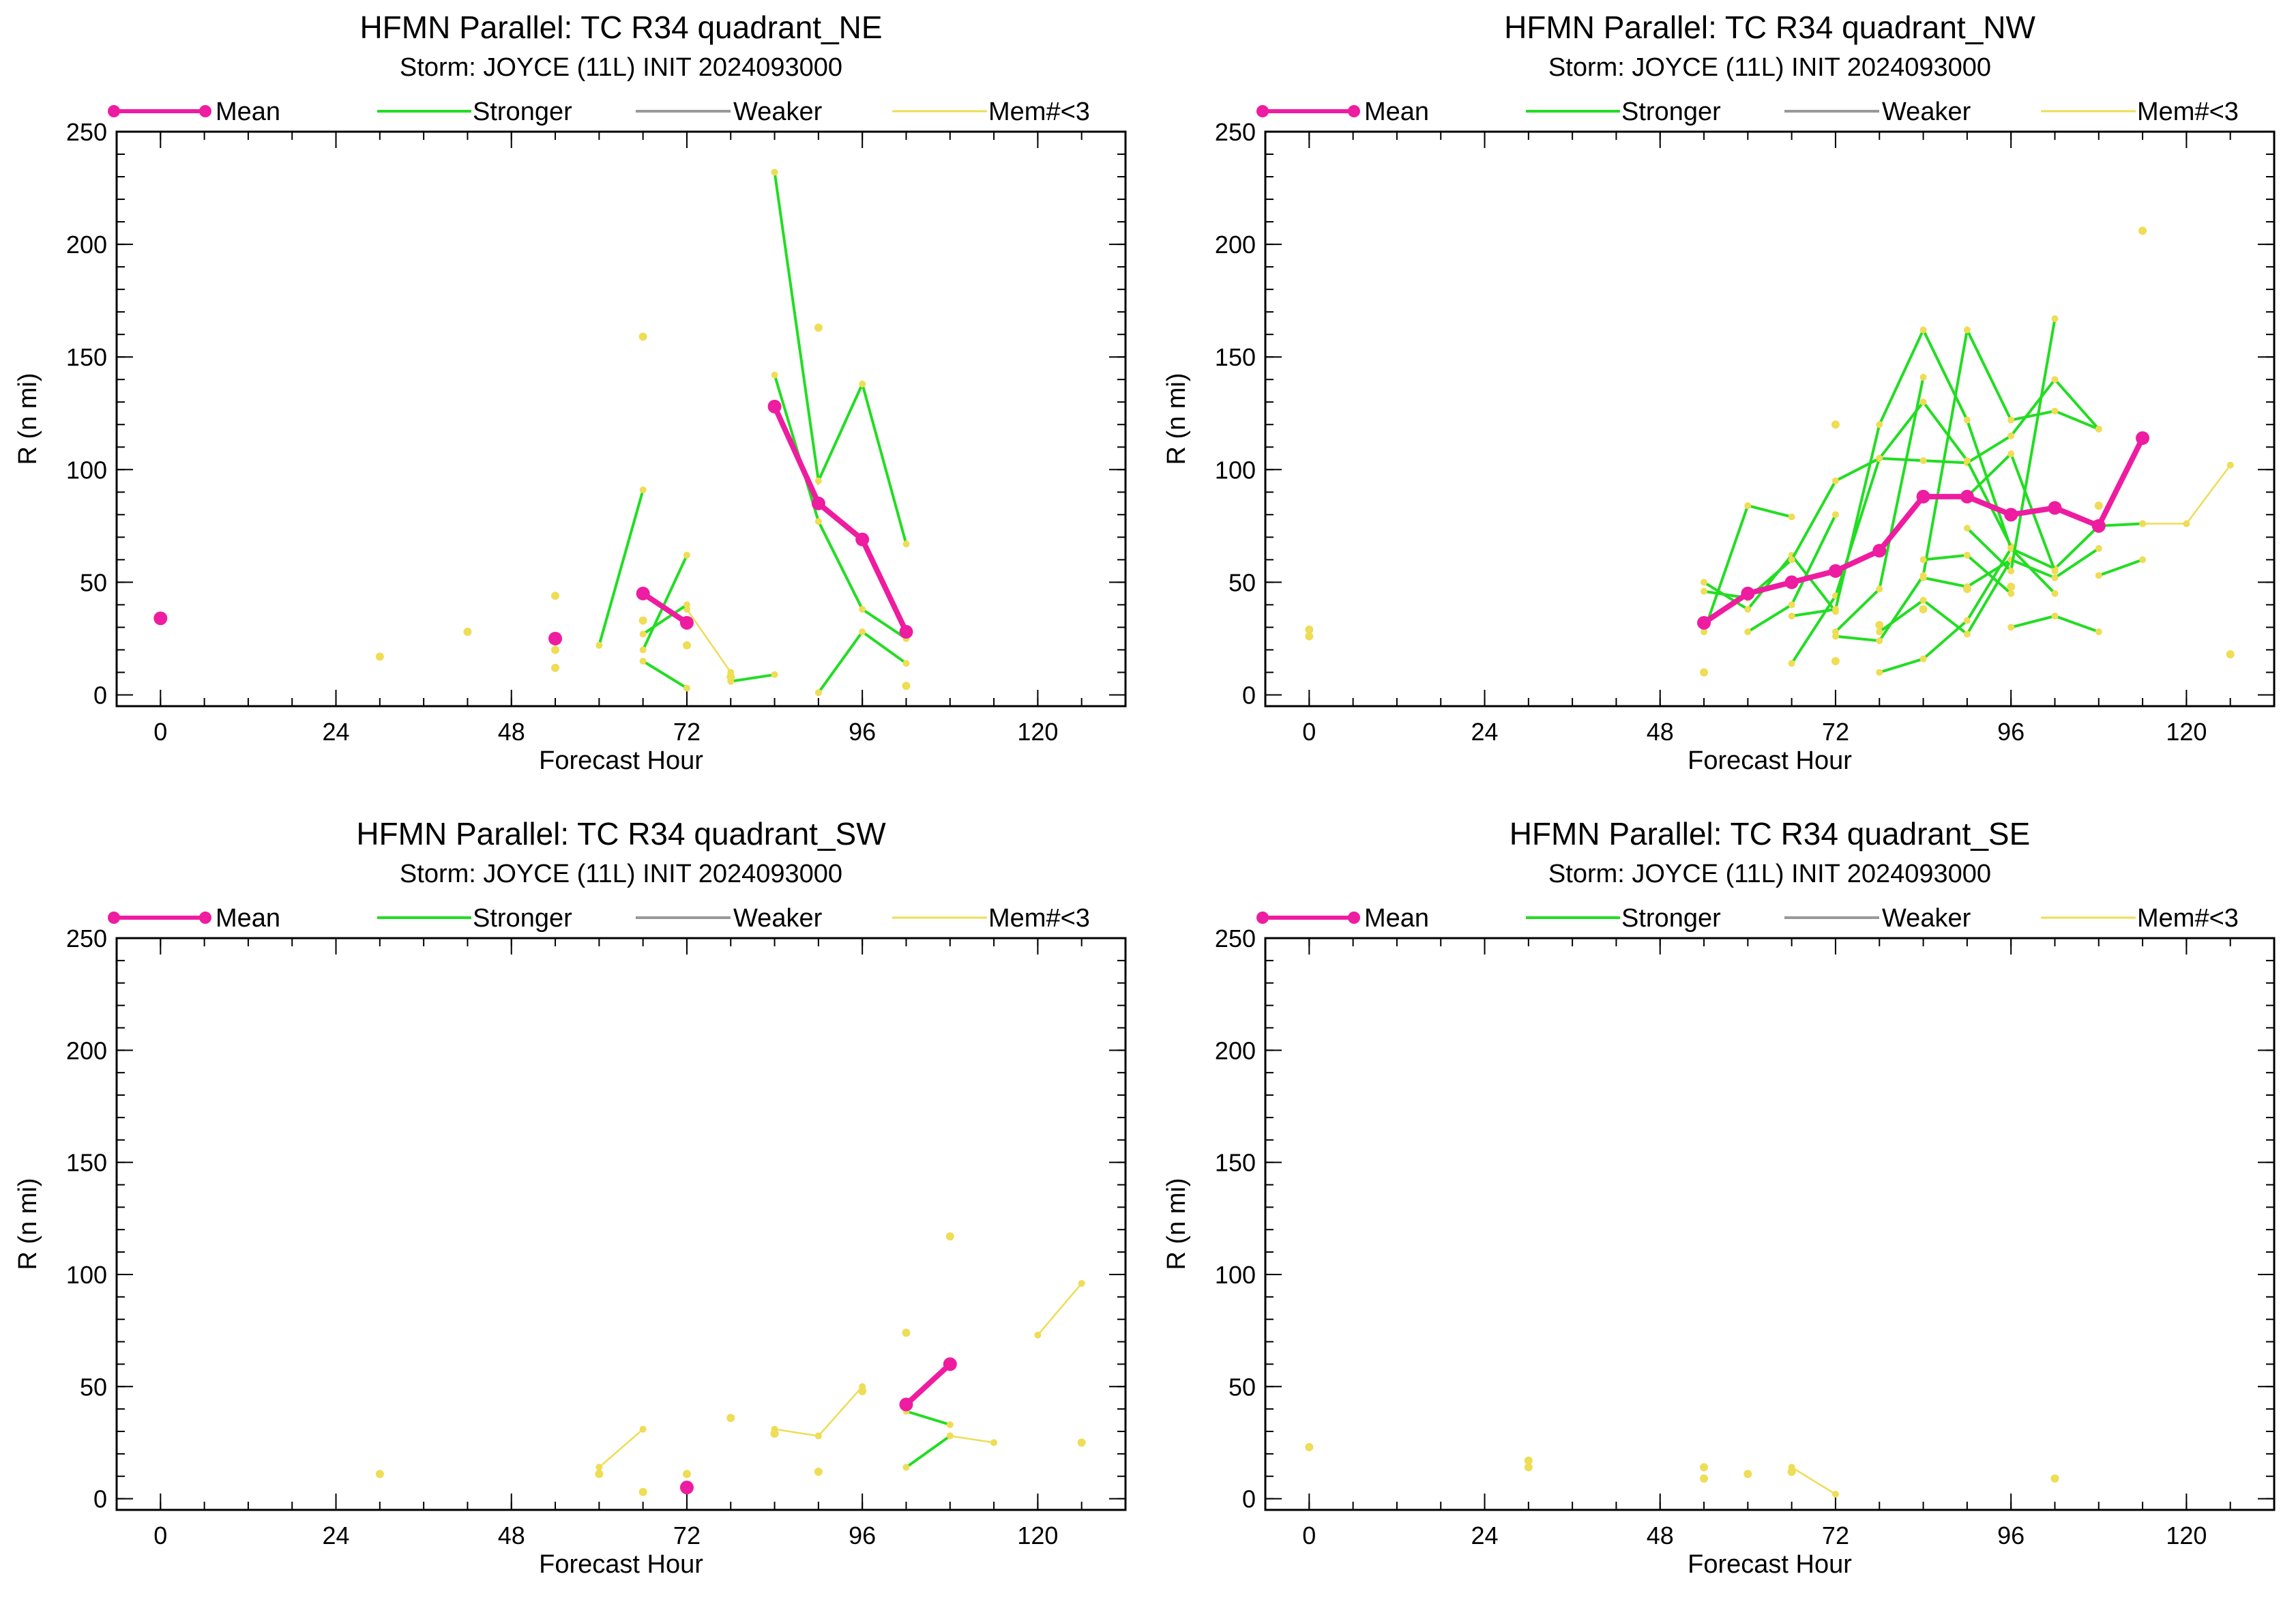 The width and height of the screenshot is (2296, 1602). I want to click on chart-title: HFMN Parallel: TC R34 quadrant_NE, so click(621, 27).